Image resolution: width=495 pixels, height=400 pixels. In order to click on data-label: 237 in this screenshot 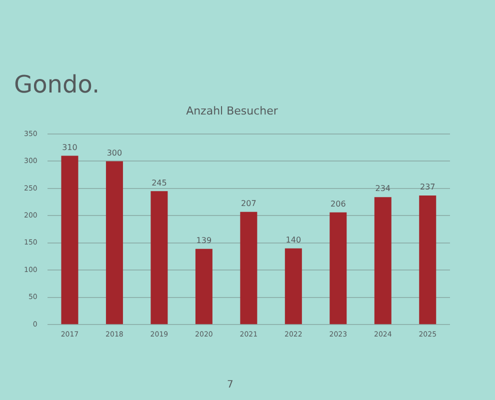, I will do `click(428, 187)`.